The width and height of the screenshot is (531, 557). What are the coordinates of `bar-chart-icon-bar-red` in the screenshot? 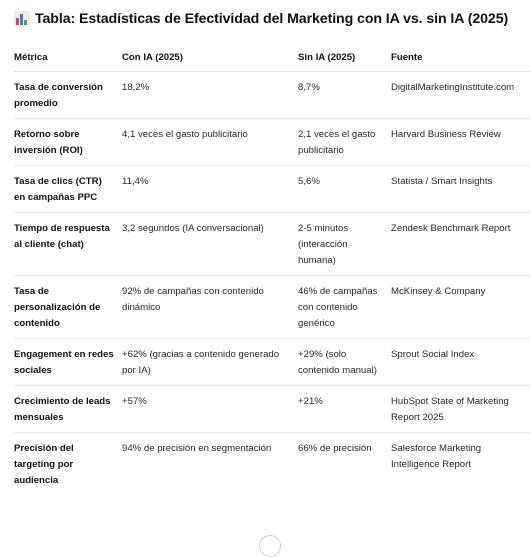 It's located at (17, 21).